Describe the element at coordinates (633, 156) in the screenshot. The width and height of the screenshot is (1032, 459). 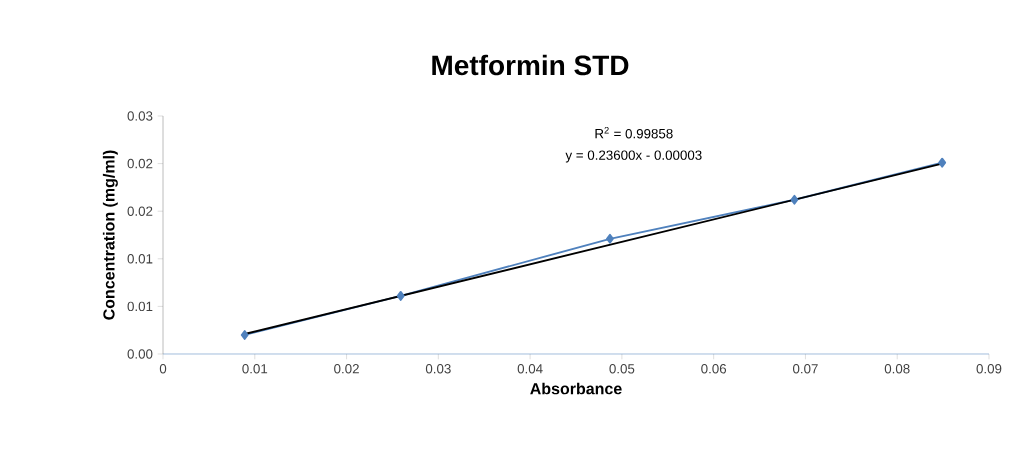
I see `annotation: y = 0.23600x - 0.00003` at that location.